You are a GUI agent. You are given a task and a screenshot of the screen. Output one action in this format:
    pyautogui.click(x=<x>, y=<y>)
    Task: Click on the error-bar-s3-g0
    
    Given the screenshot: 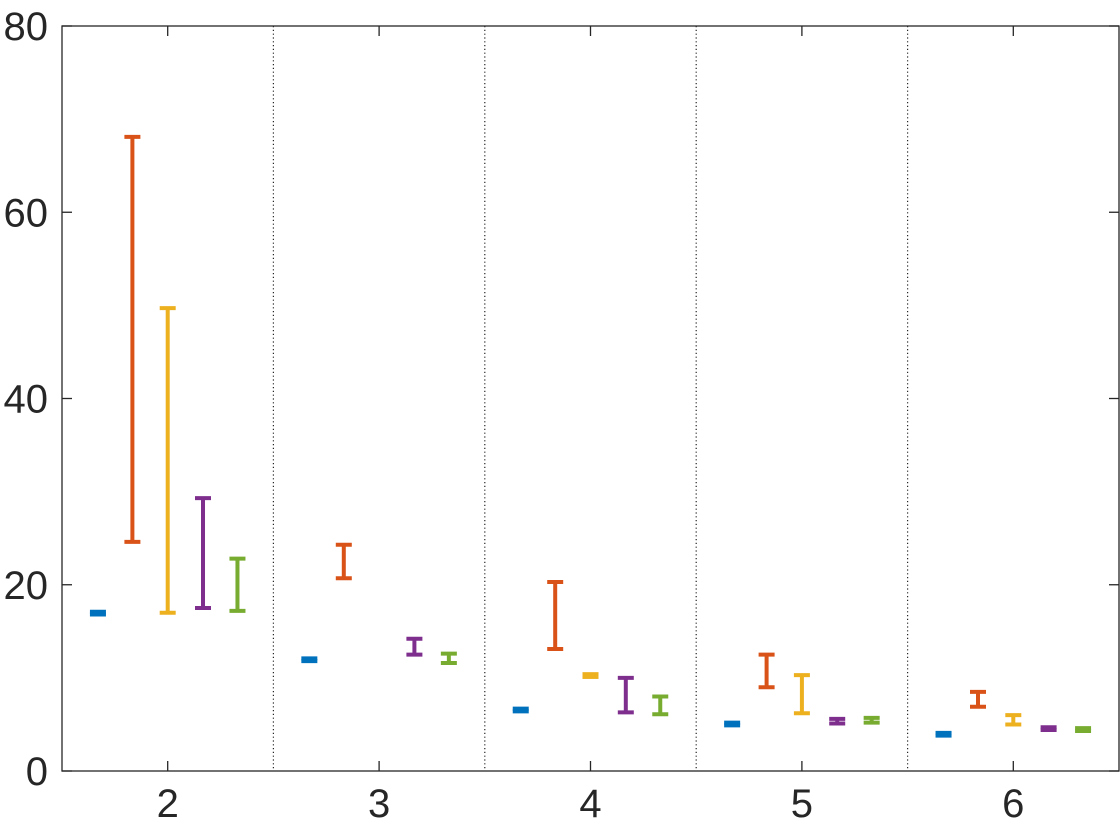 What is the action you would take?
    pyautogui.click(x=203, y=553)
    